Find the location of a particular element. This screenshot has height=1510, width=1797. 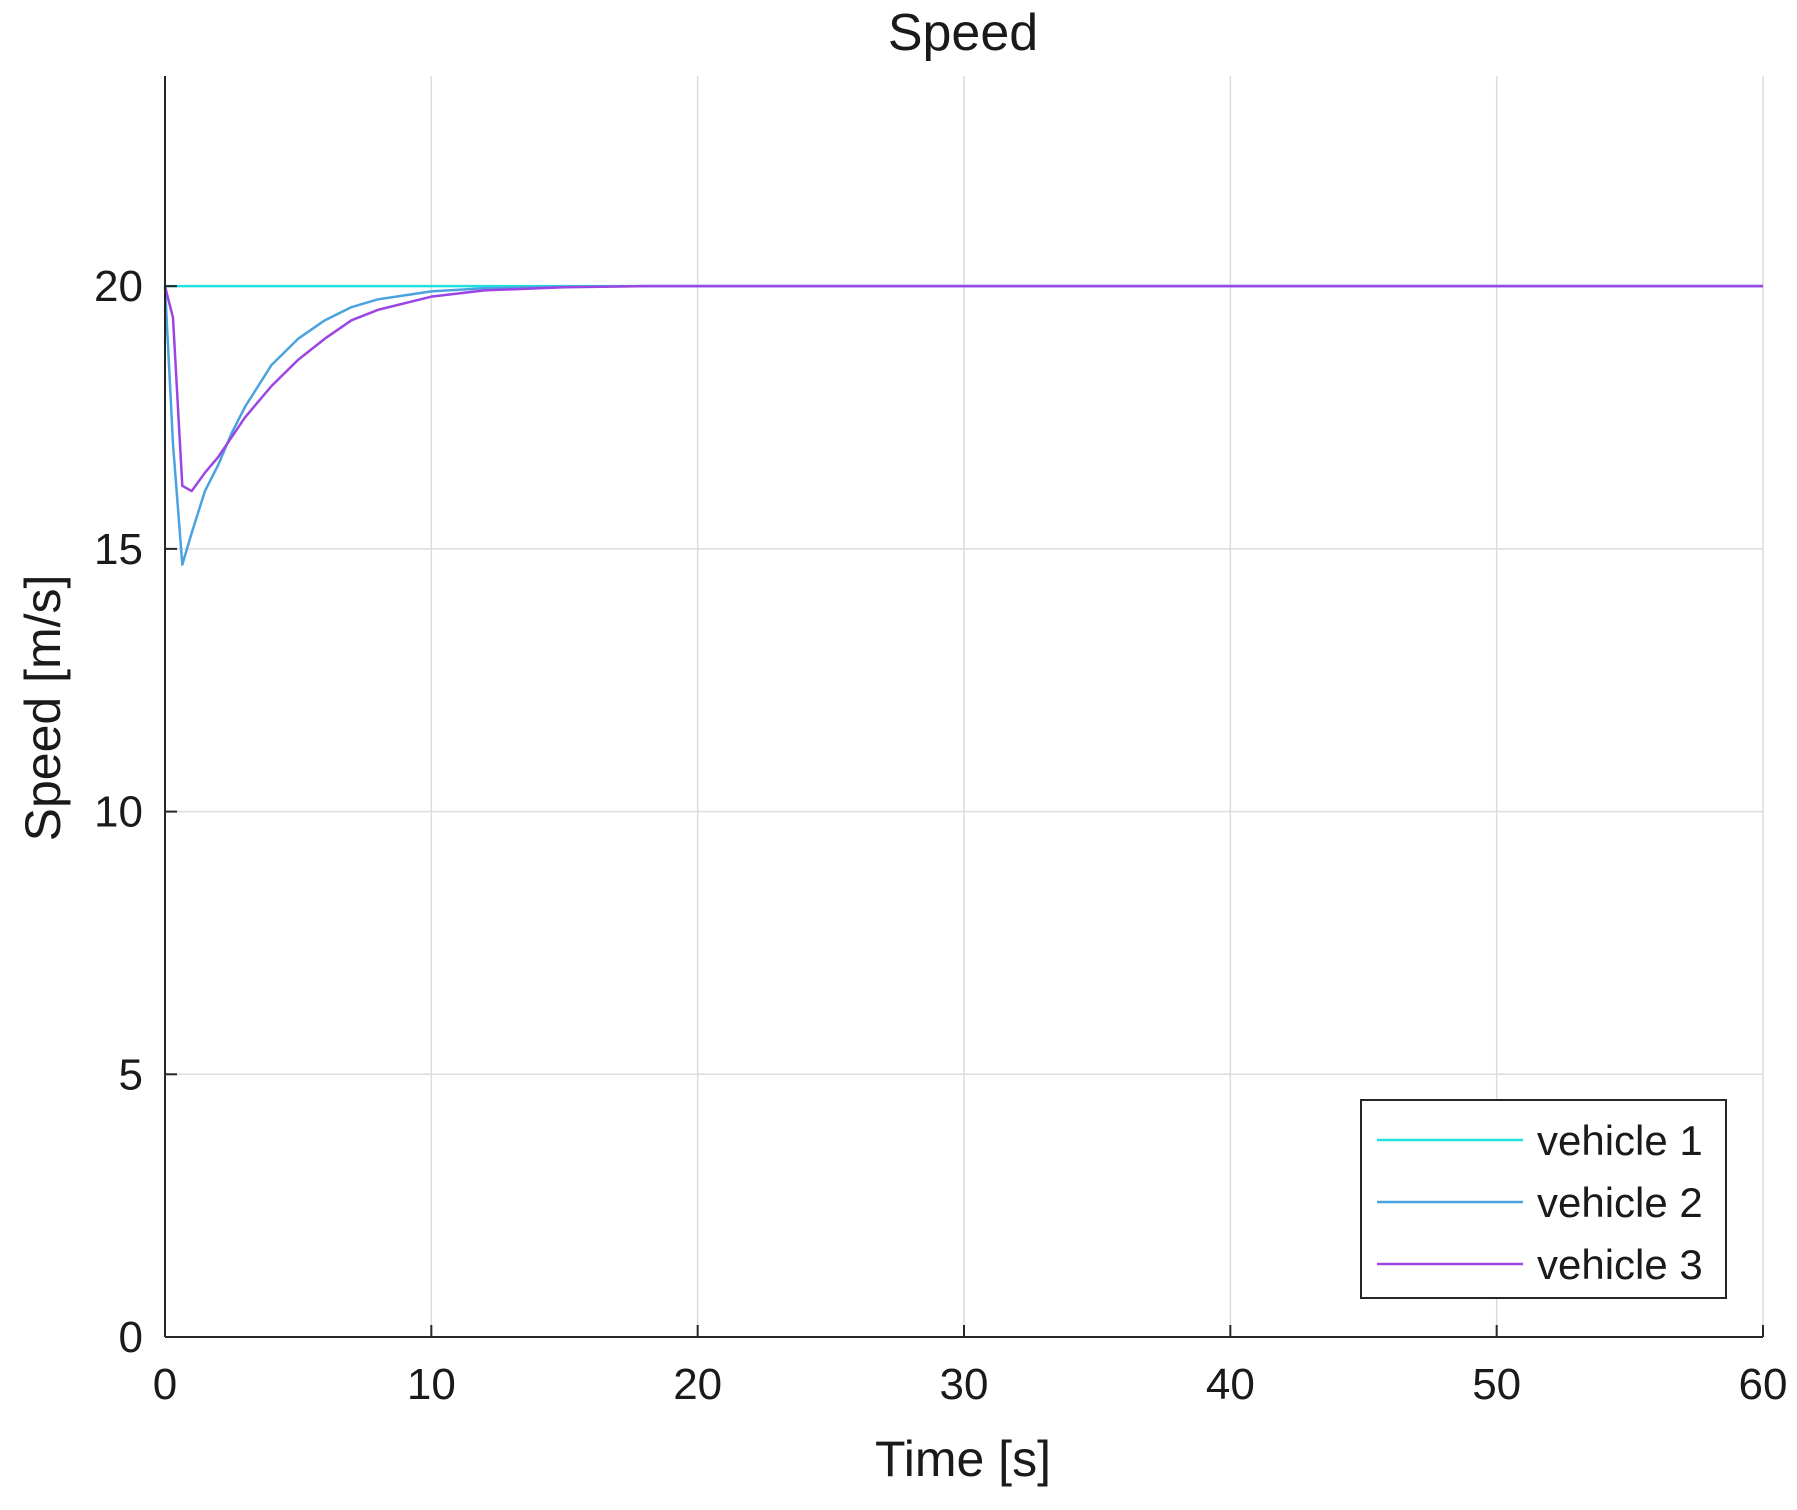

x-tick-label: 50 is located at coordinates (1496, 1384).